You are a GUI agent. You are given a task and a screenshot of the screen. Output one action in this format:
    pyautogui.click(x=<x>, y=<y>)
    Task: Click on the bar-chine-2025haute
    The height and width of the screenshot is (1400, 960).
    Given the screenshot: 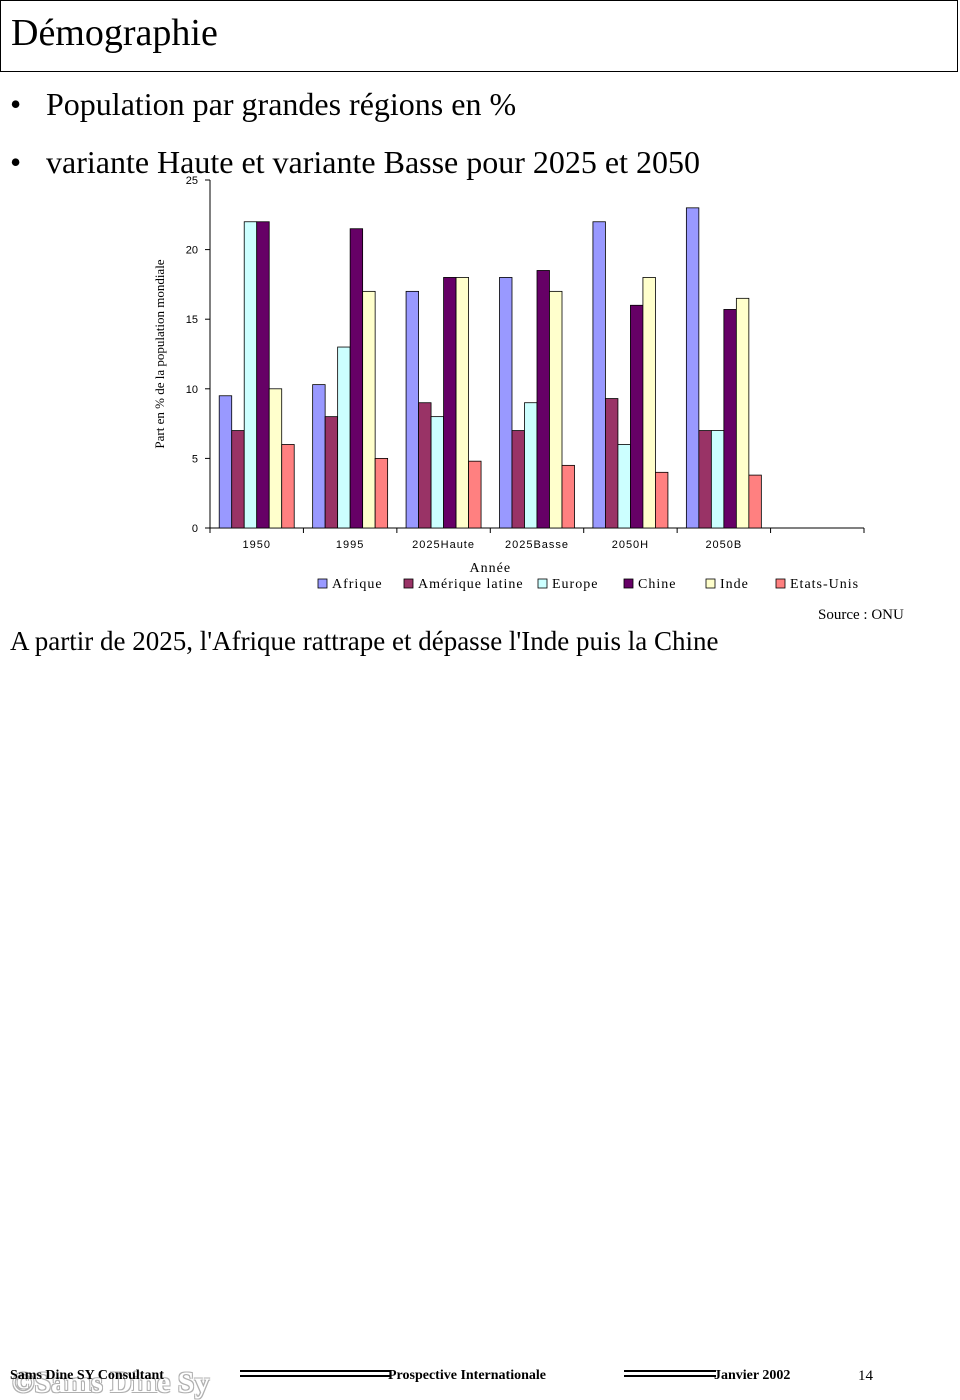 What is the action you would take?
    pyautogui.click(x=450, y=403)
    